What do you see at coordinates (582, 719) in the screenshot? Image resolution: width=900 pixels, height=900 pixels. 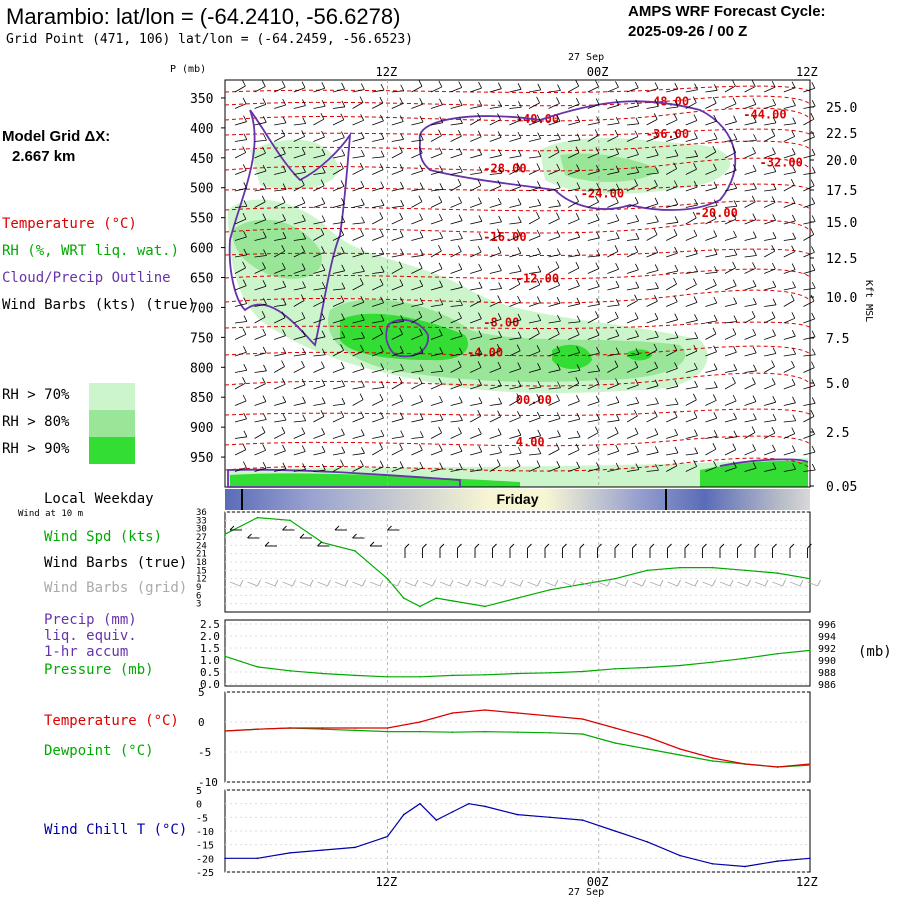 I see `temperature-line-point` at bounding box center [582, 719].